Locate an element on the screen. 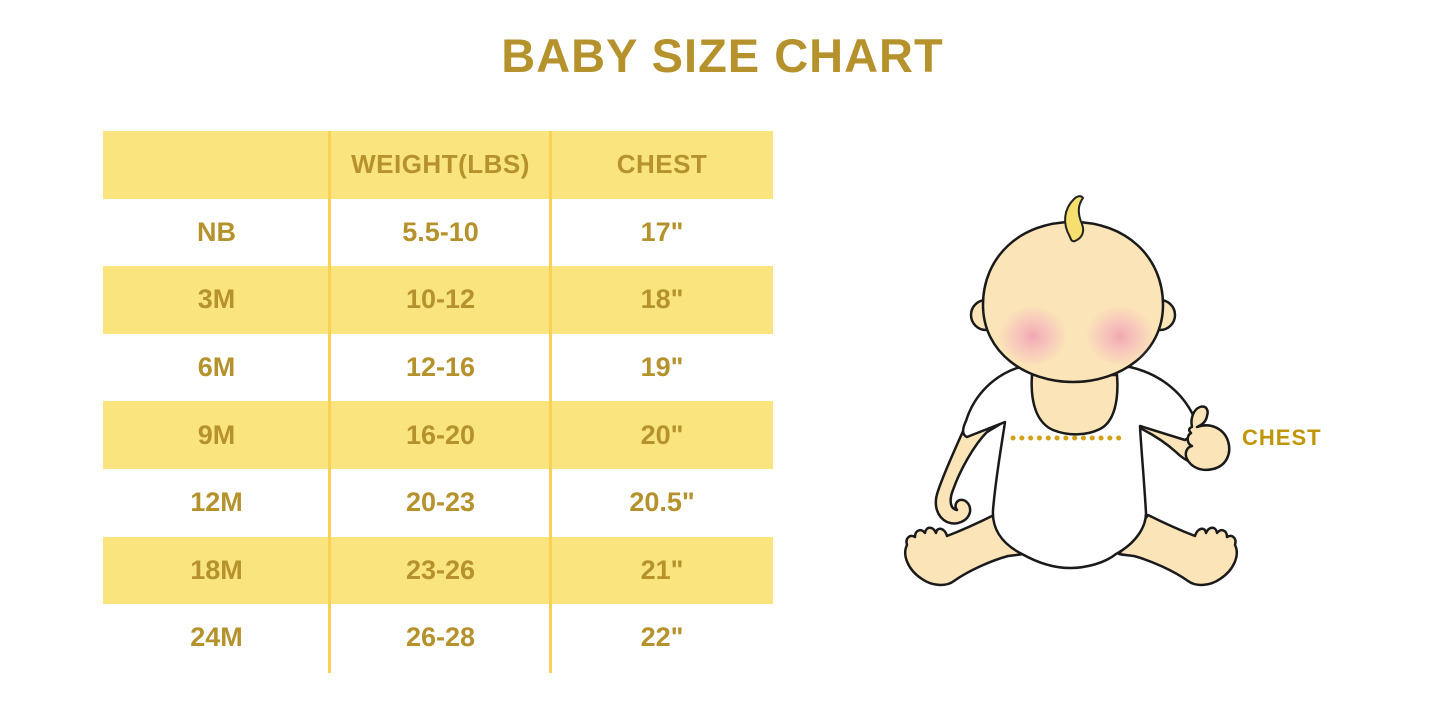 The image size is (1445, 723). size-cell: 3M is located at coordinates (216, 299).